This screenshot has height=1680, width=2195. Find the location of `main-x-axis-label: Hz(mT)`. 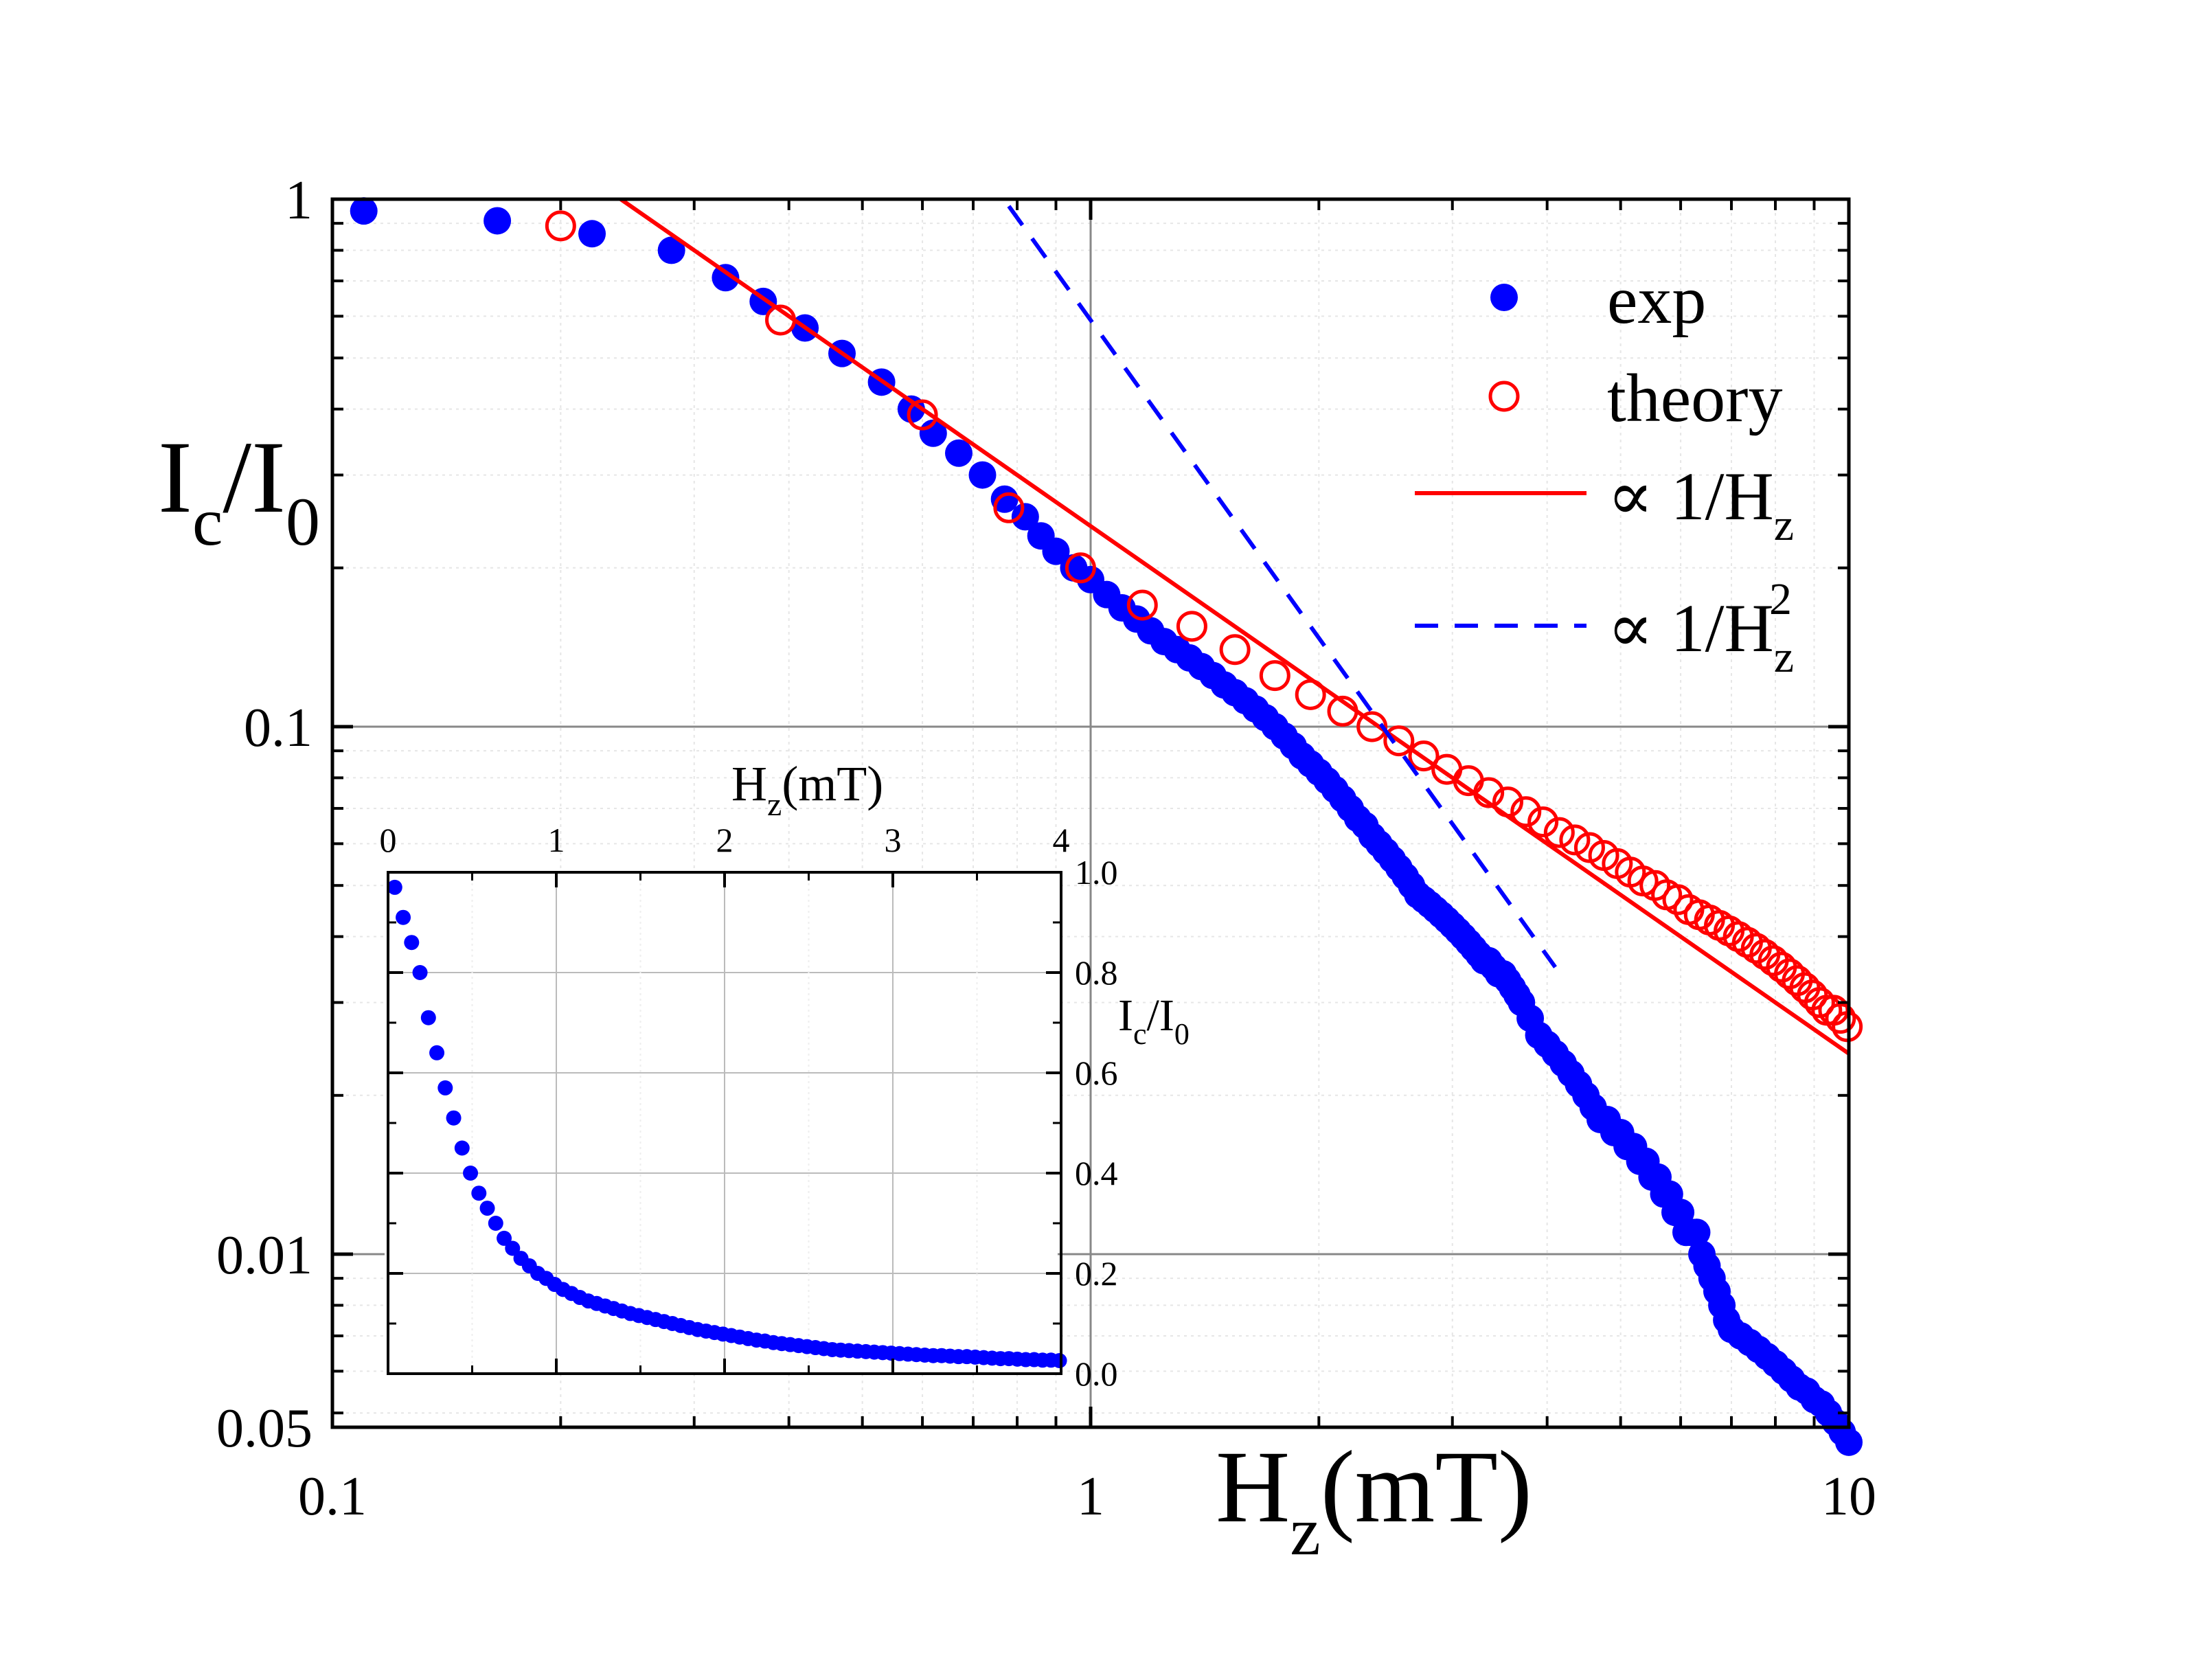

main-x-axis-label: Hz(mT) is located at coordinates (1374, 1499).